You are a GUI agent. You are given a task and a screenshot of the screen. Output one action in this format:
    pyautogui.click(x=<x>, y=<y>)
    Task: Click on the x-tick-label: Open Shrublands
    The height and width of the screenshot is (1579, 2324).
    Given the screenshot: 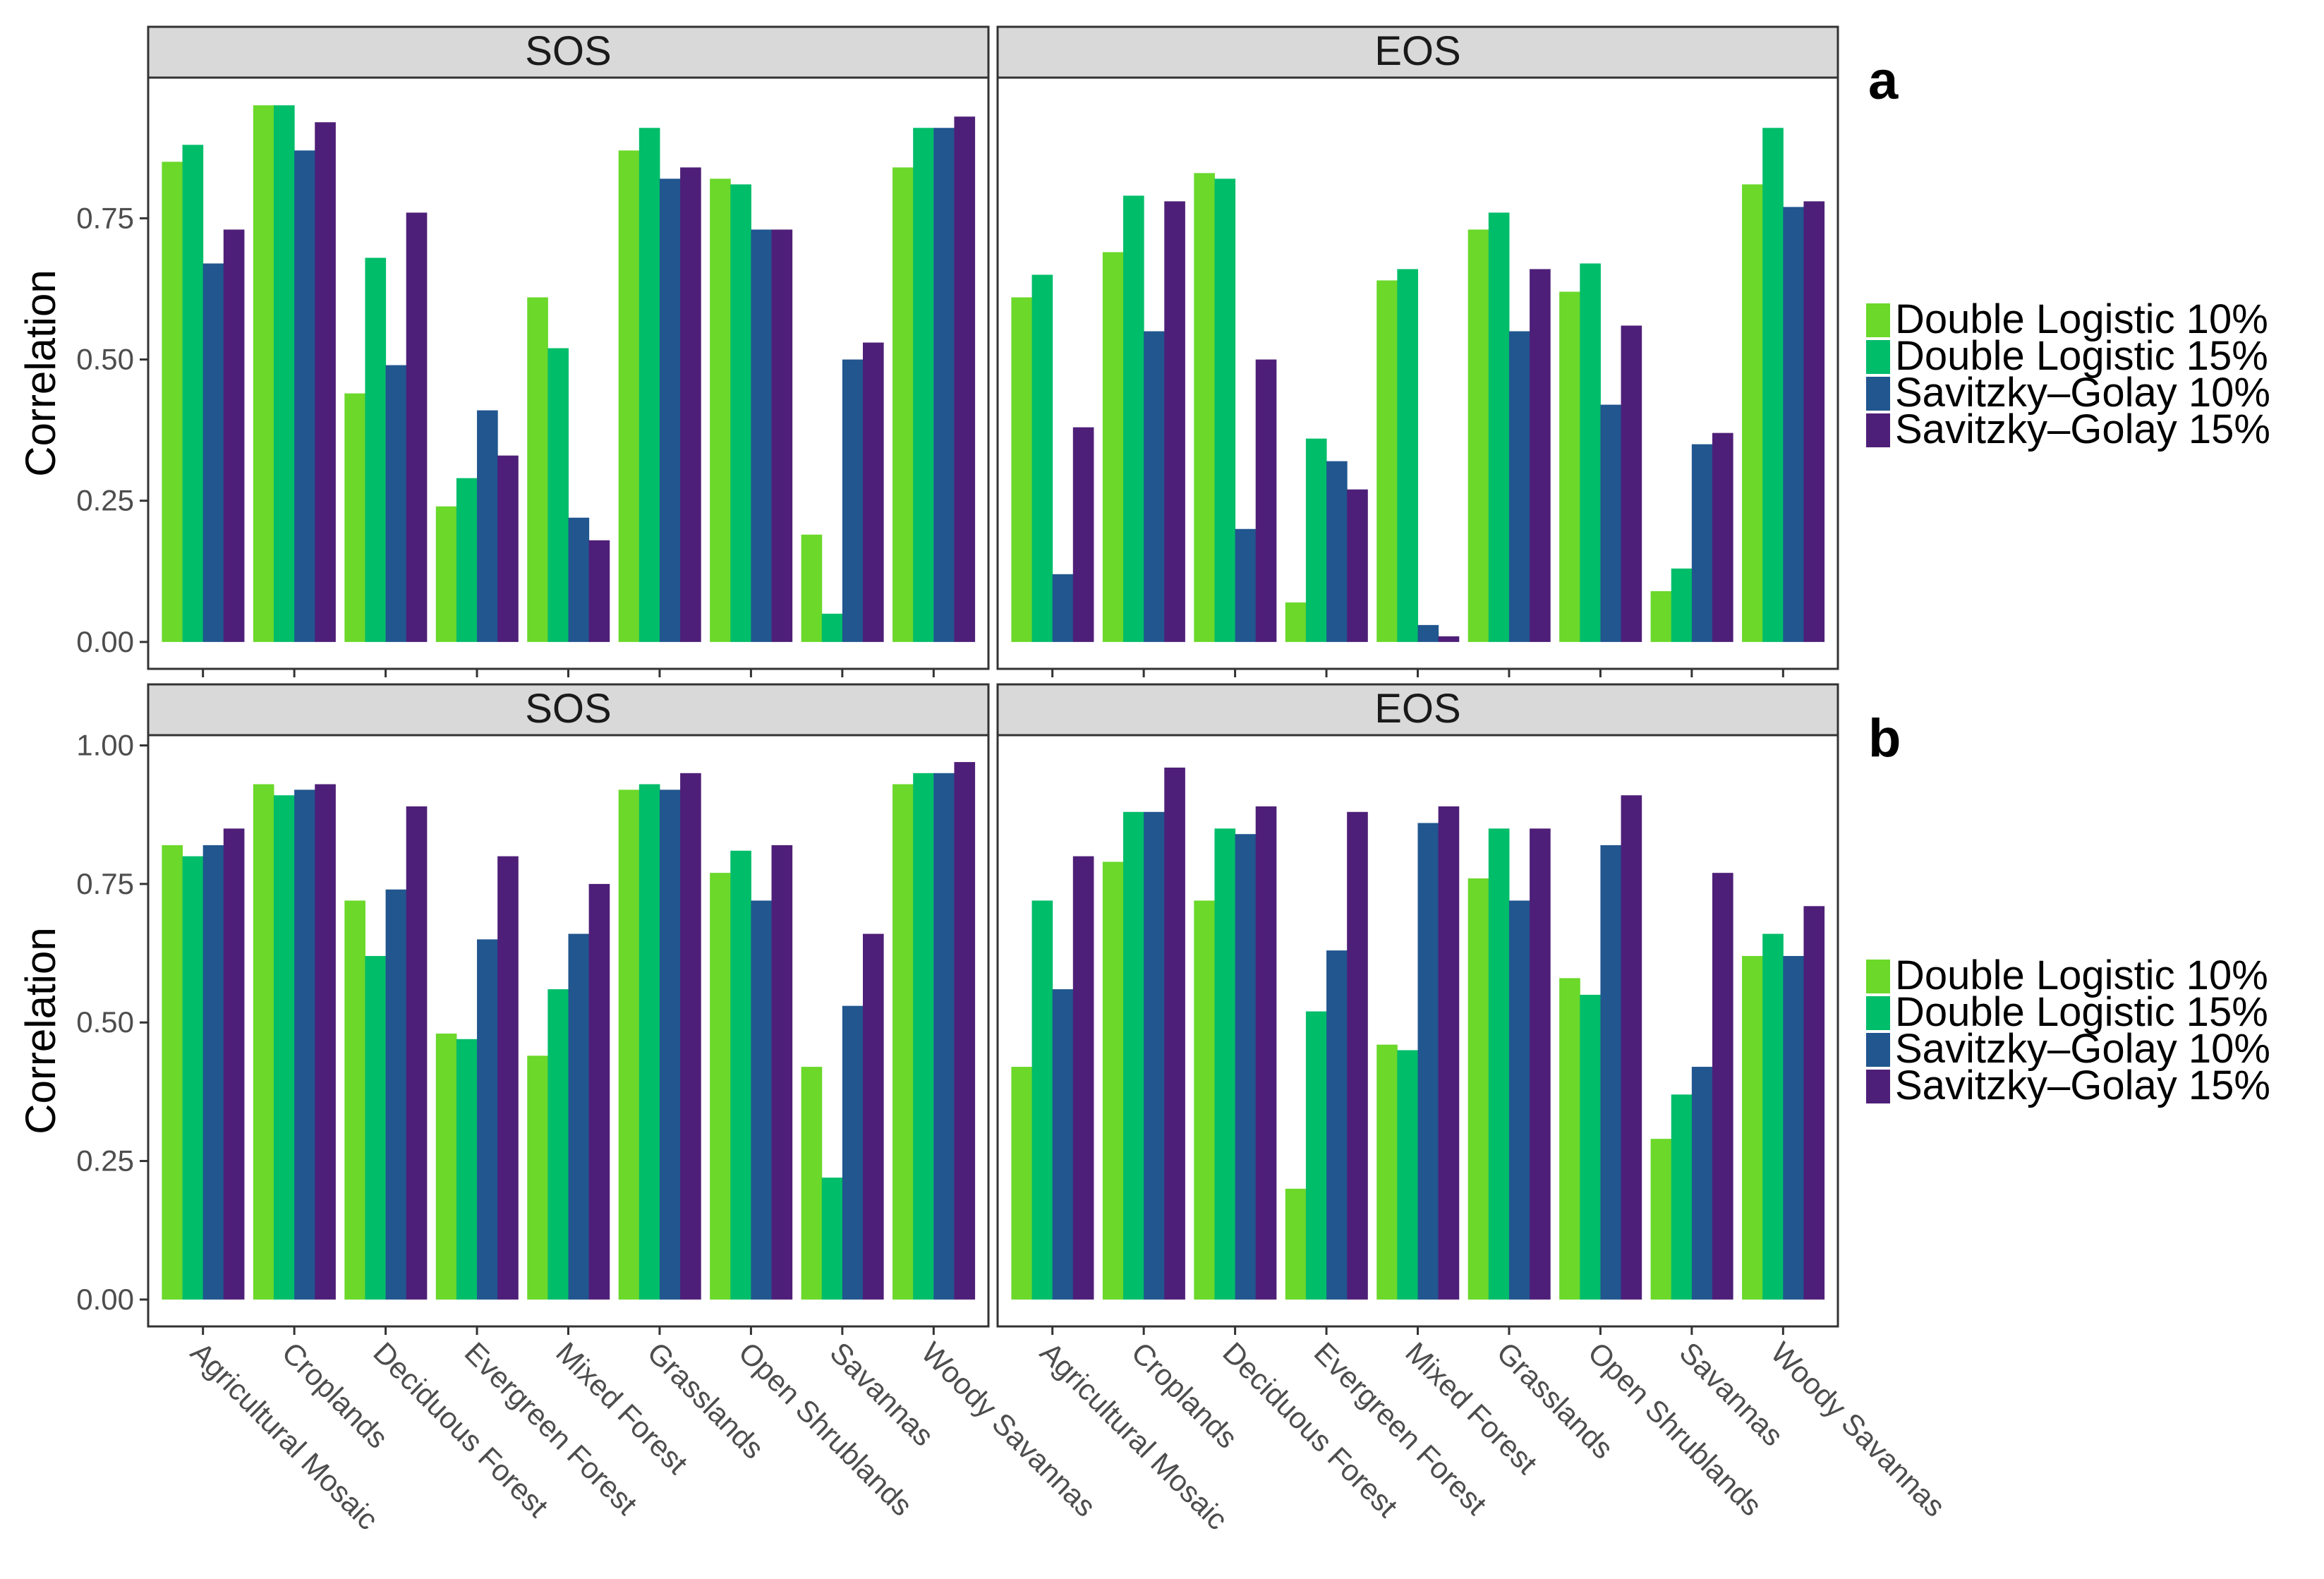 What is the action you would take?
    pyautogui.click(x=825, y=1429)
    